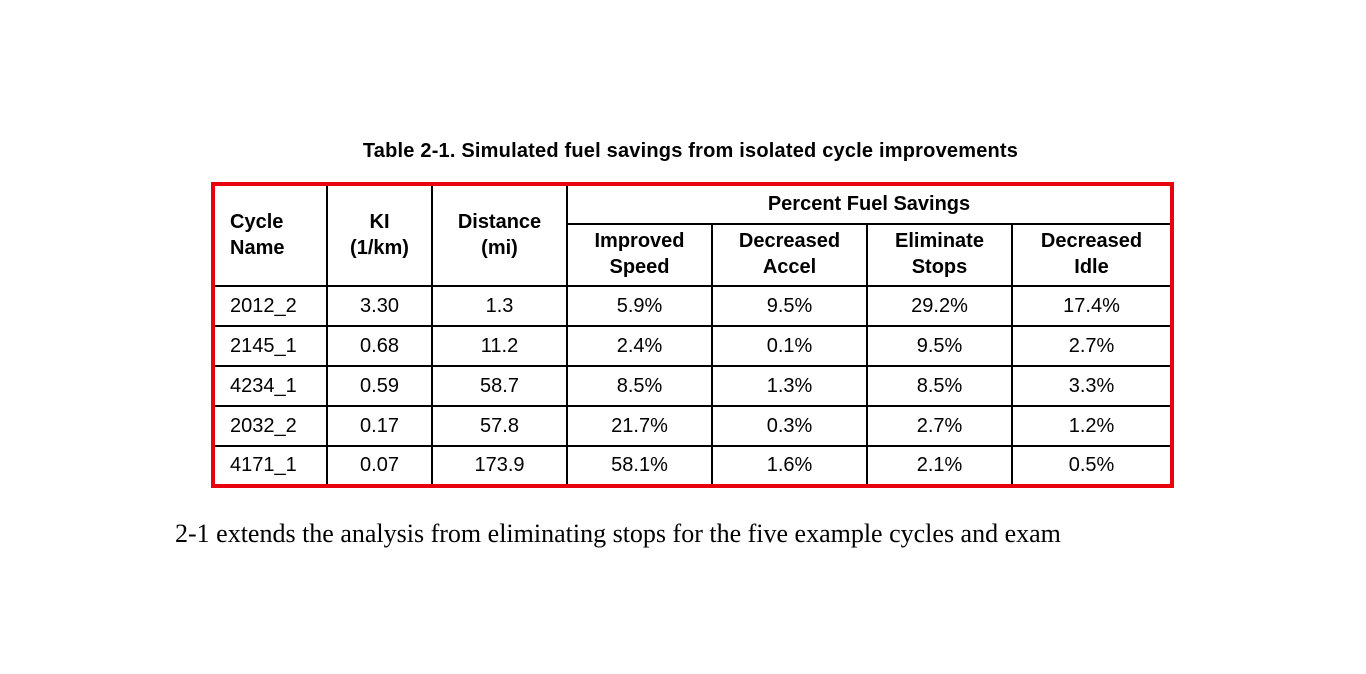 Image resolution: width=1366 pixels, height=674 pixels. Describe the element at coordinates (939, 255) in the screenshot. I see `header-eliminate-stops: Eliminate Stops` at that location.